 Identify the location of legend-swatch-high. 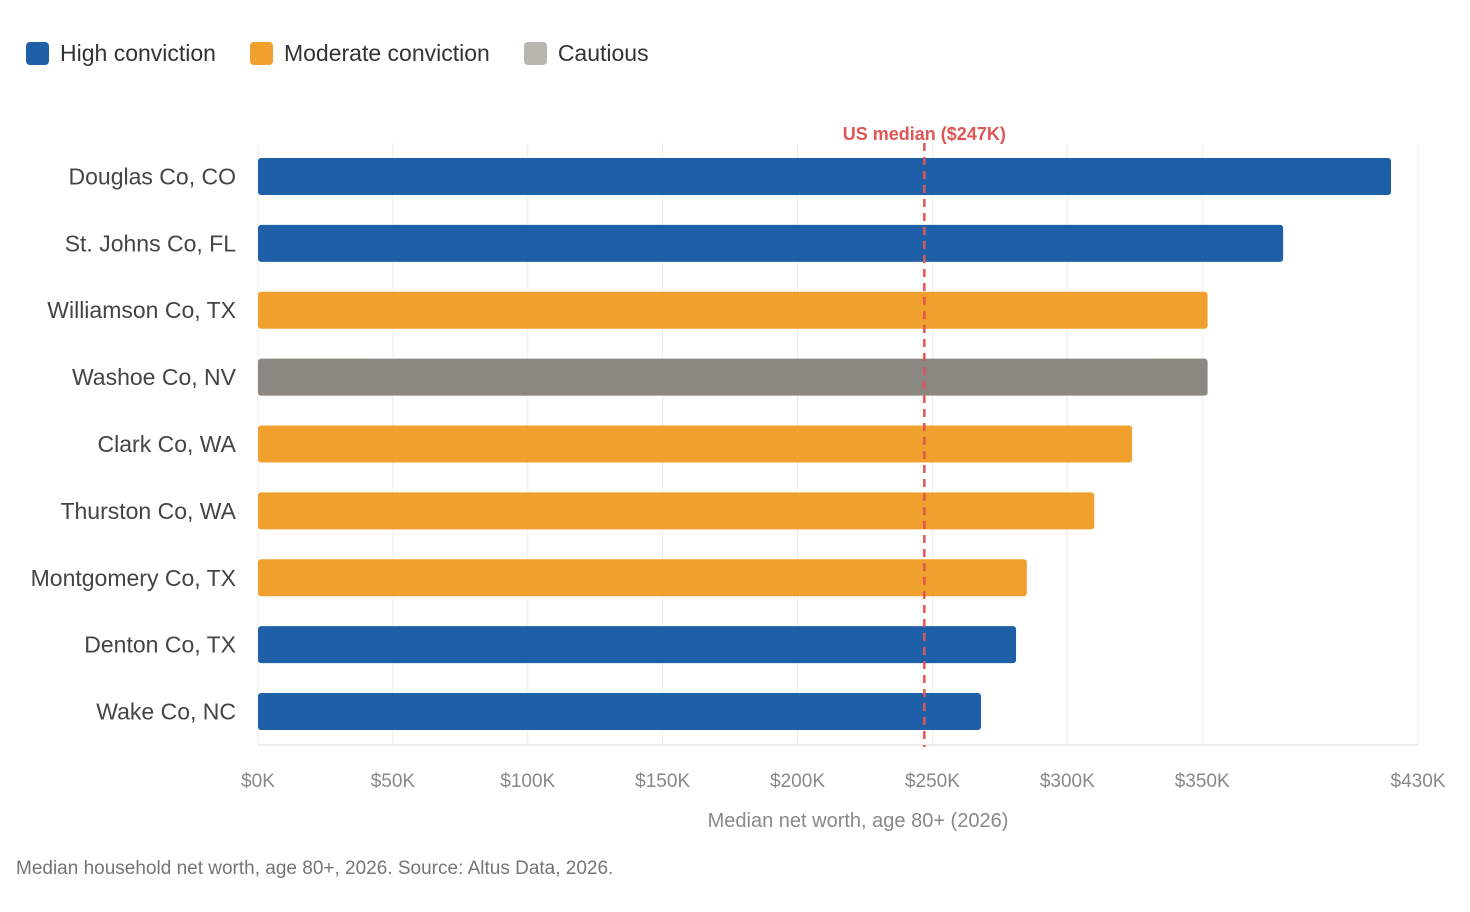
(37, 53).